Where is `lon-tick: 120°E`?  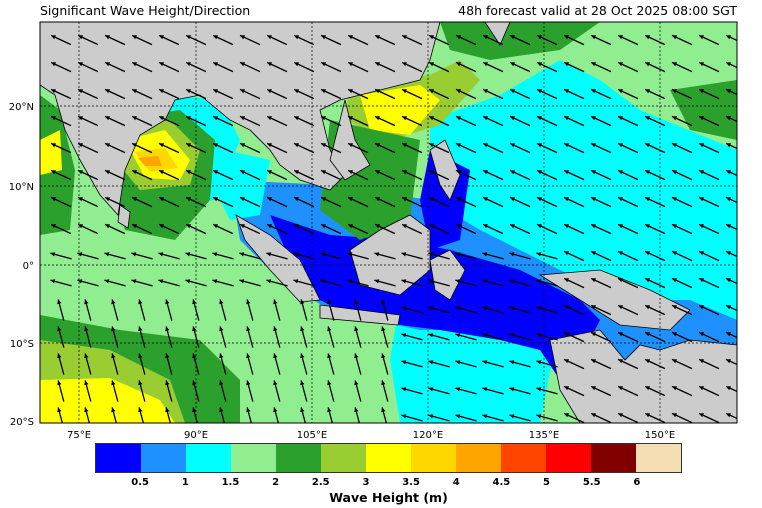
lon-tick: 120°E is located at coordinates (428, 435).